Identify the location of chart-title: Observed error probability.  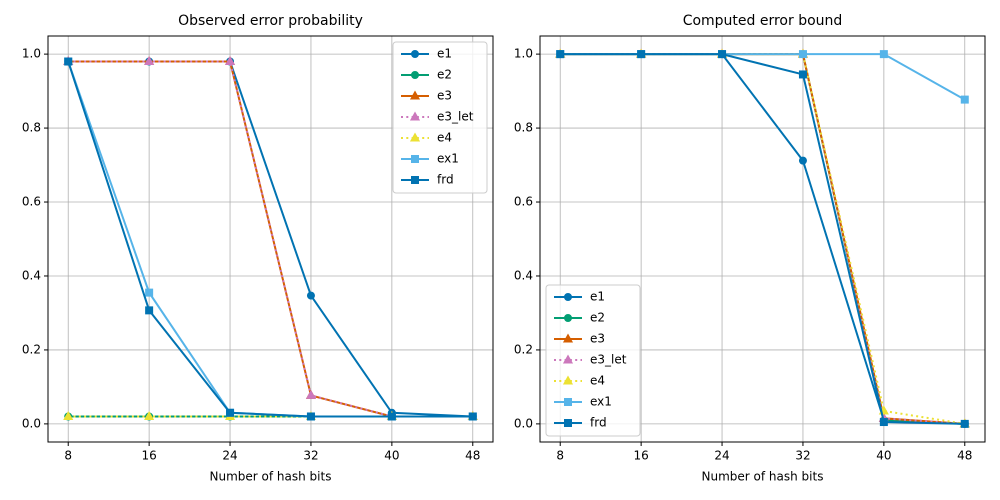
(270, 21).